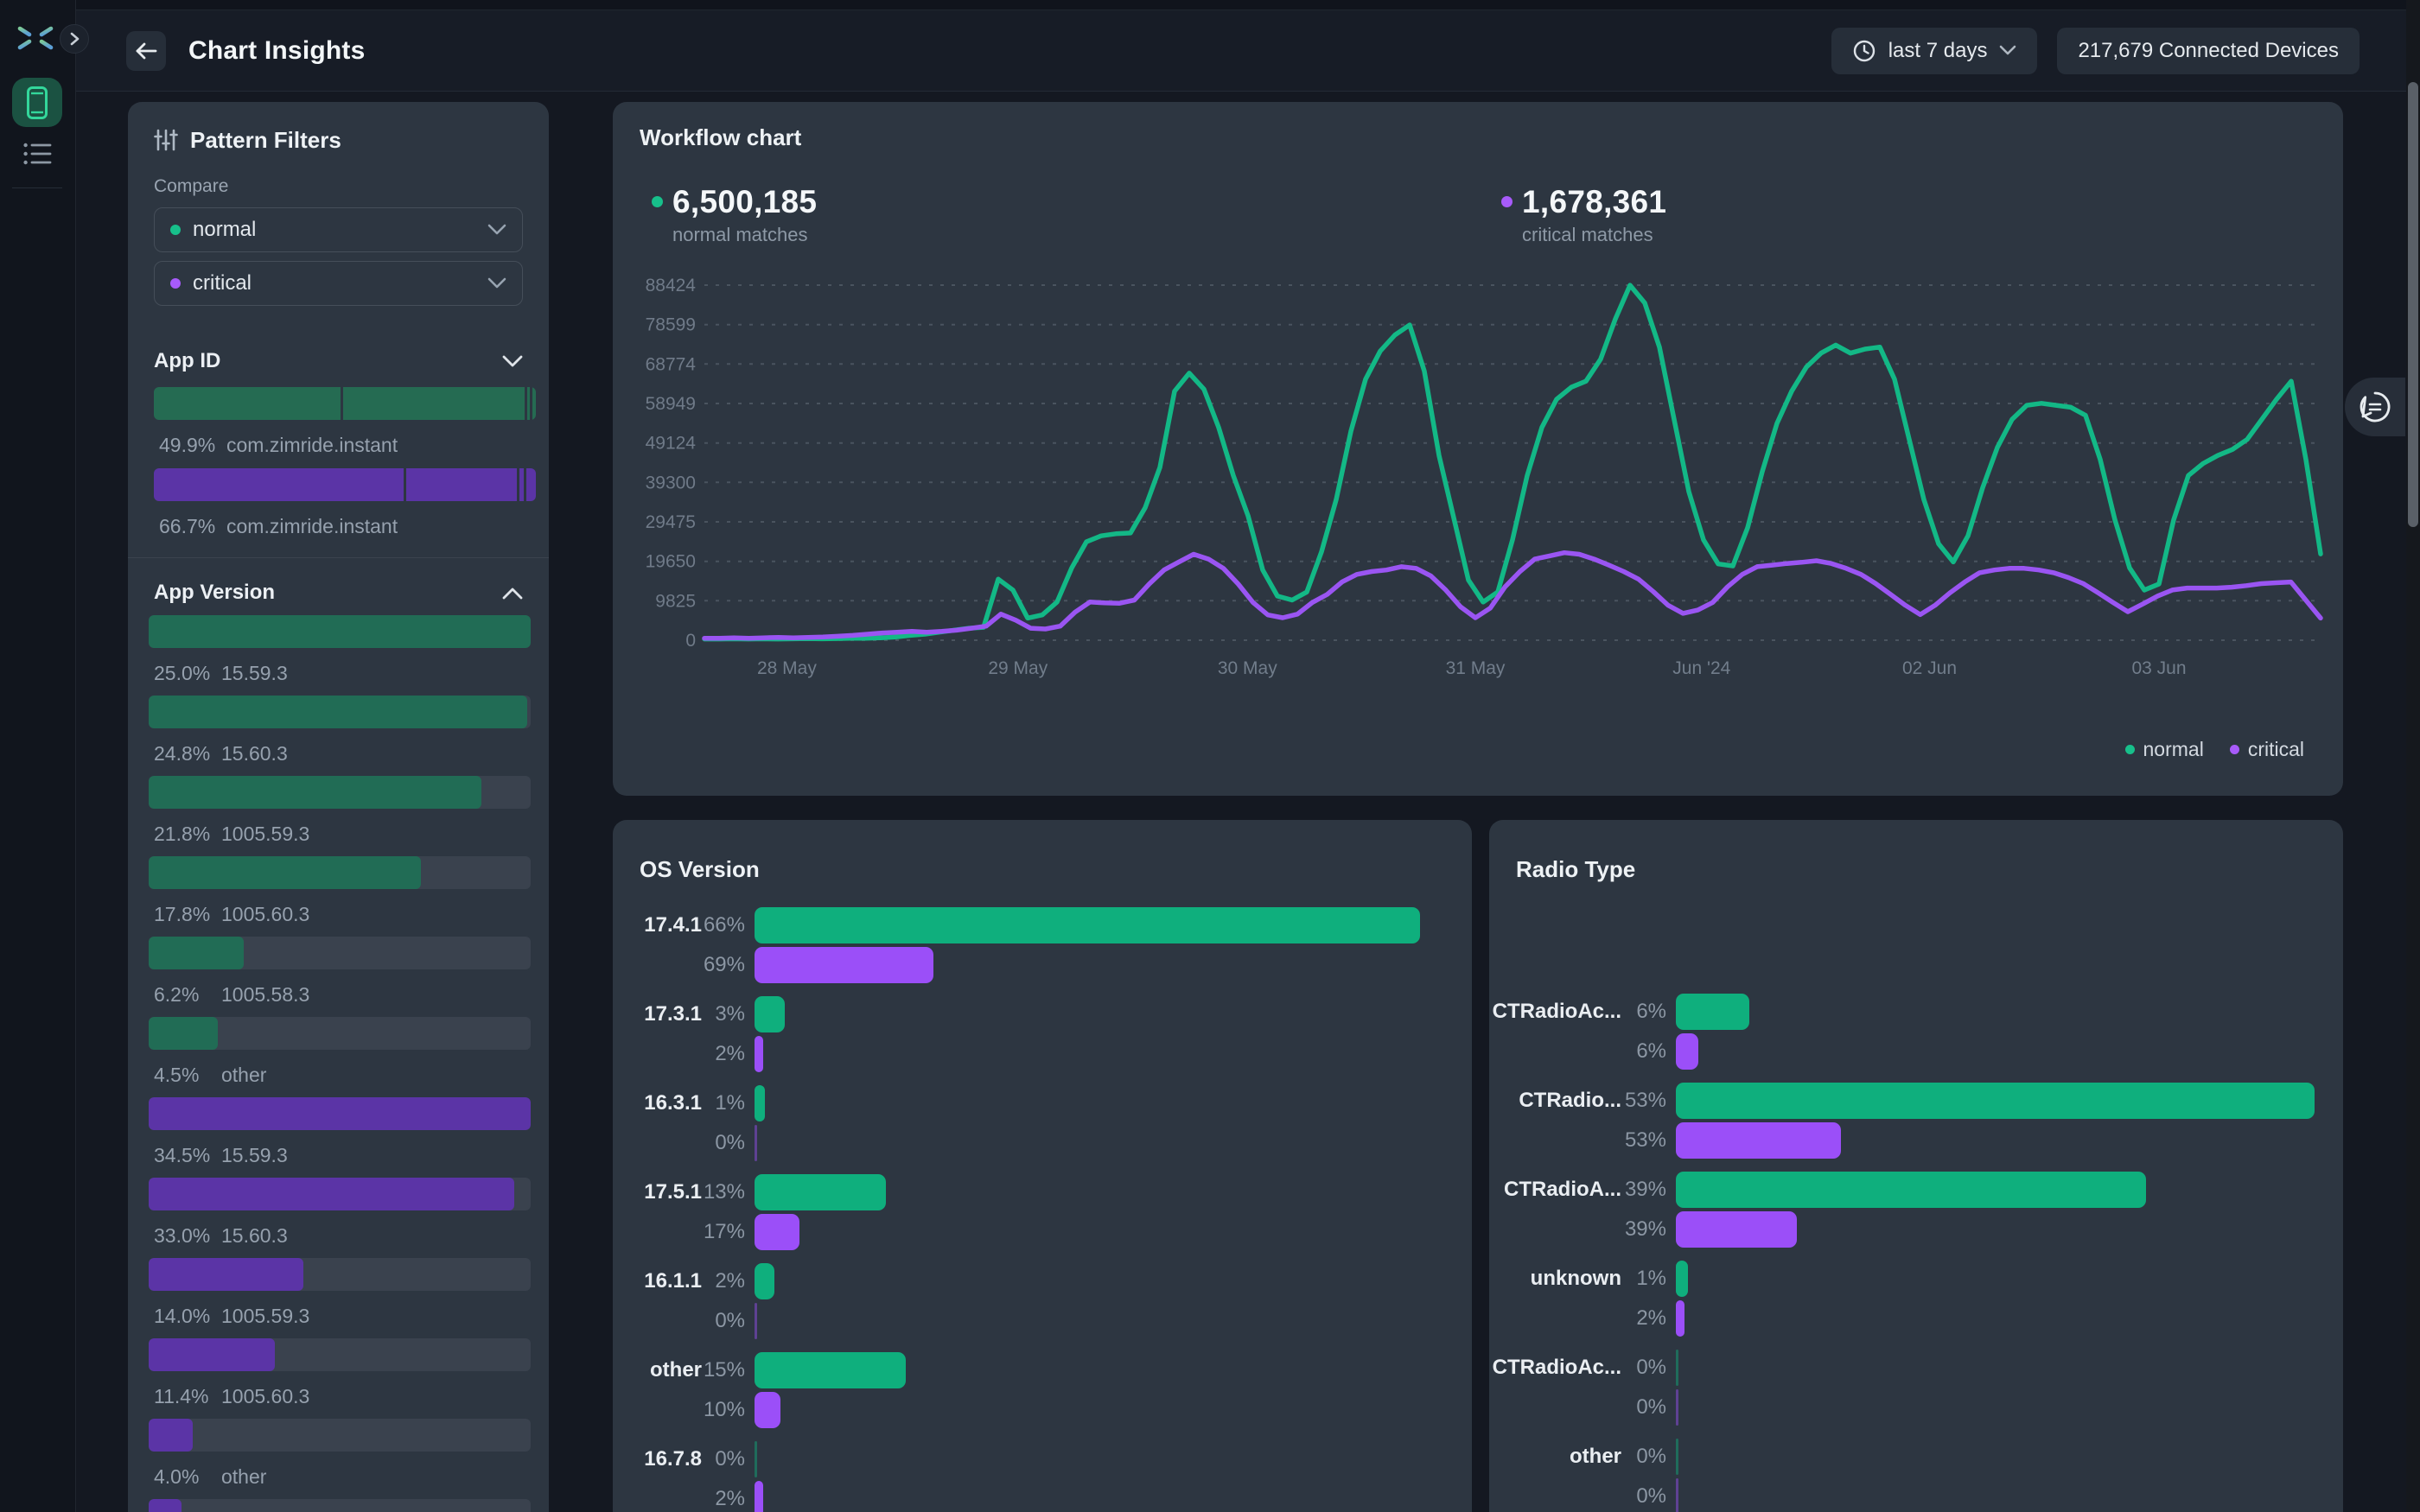 This screenshot has height=1512, width=2420. I want to click on normal-matches-caption: normal matches, so click(740, 235).